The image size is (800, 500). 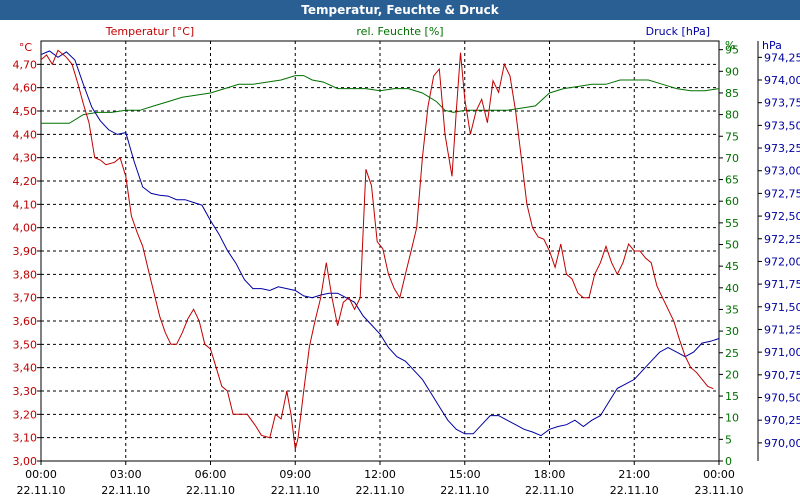 What do you see at coordinates (732, 374) in the screenshot?
I see `humidity-tick-label: 20` at bounding box center [732, 374].